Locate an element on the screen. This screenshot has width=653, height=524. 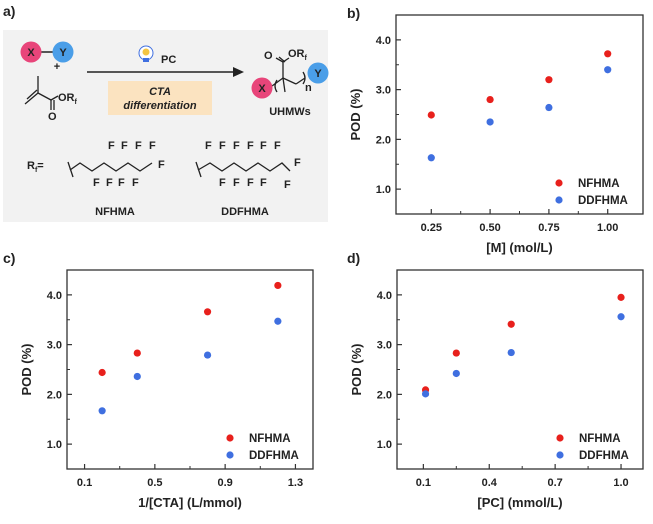
x-tick-label: 0.9 is located at coordinates (224, 483).